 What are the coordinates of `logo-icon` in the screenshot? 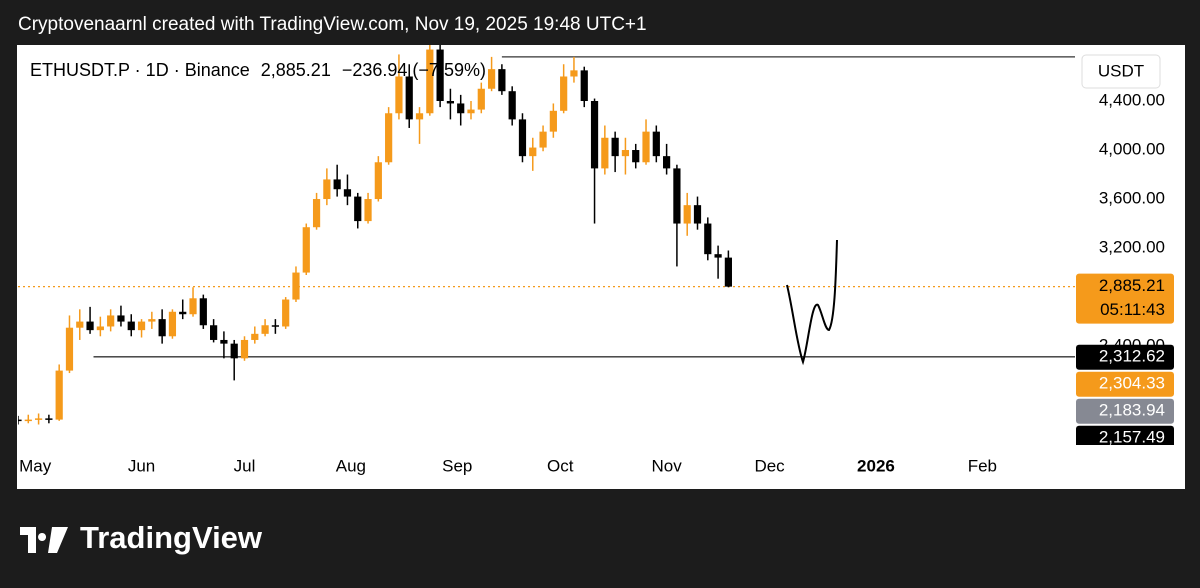 It's located at (44, 540).